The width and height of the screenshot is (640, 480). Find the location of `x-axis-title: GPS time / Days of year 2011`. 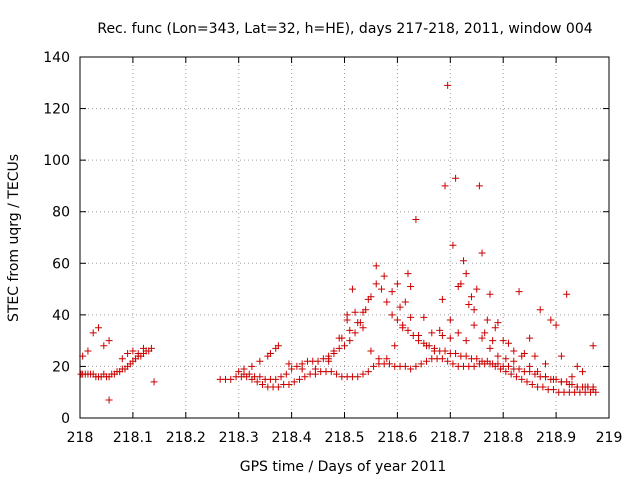

x-axis-title: GPS time / Days of year 2011 is located at coordinates (343, 467).